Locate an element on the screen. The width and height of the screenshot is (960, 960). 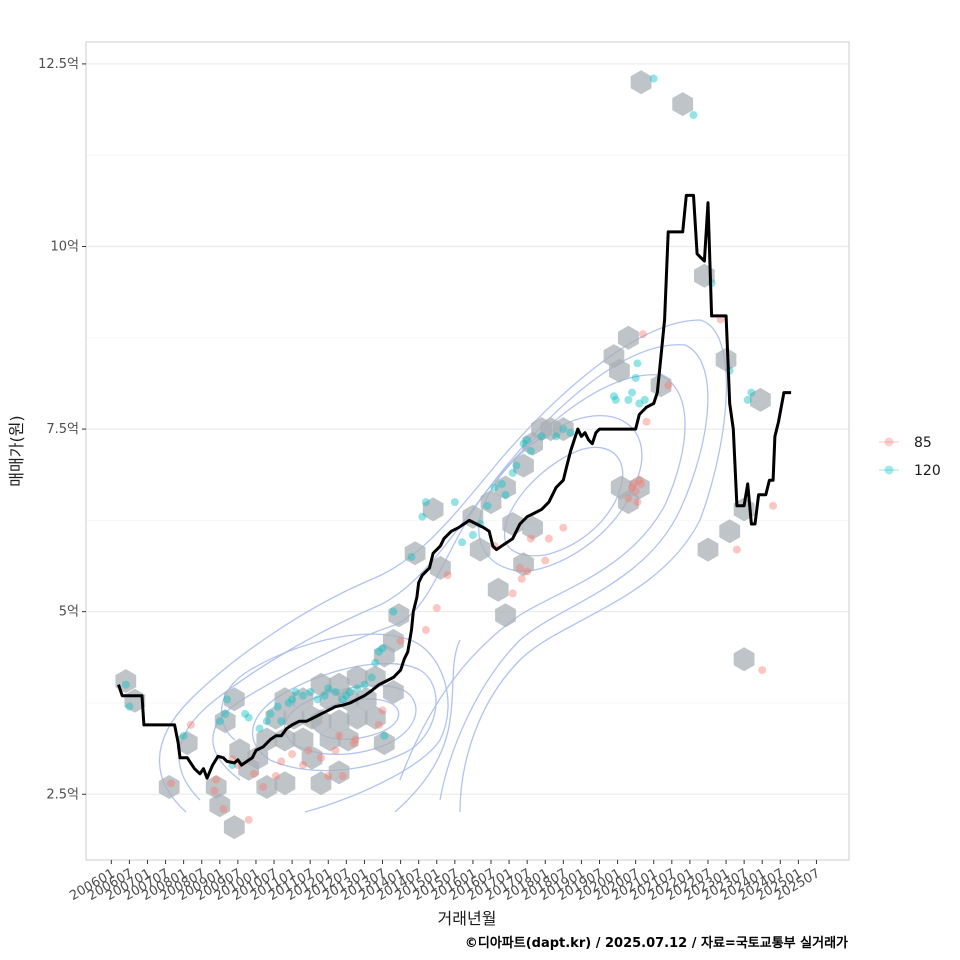
legend-label: 120 is located at coordinates (927, 471).